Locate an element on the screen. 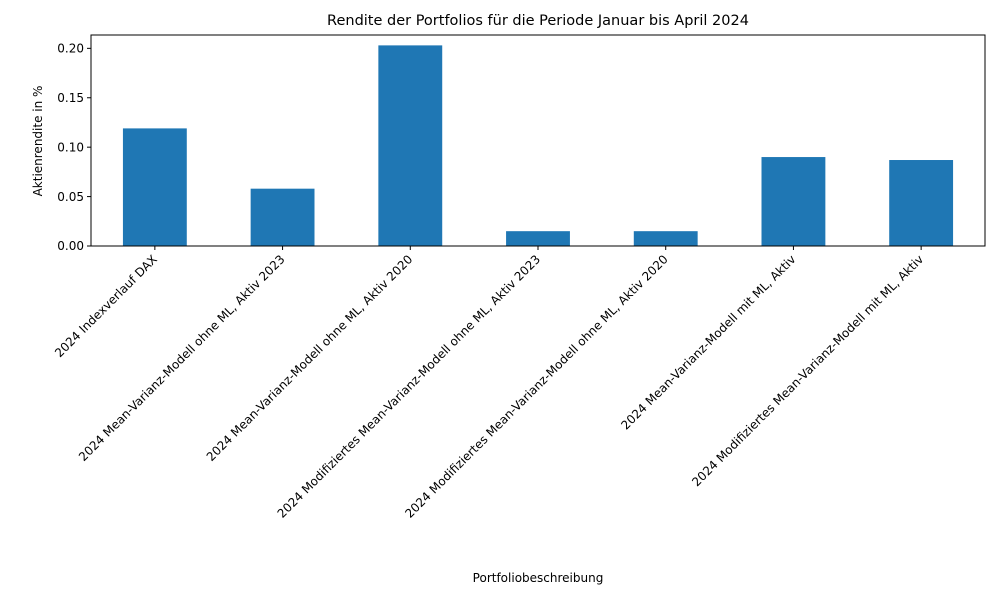 The image size is (1000, 604). x-tick-label: 2024 Indexverlauf DAX is located at coordinates (106, 306).